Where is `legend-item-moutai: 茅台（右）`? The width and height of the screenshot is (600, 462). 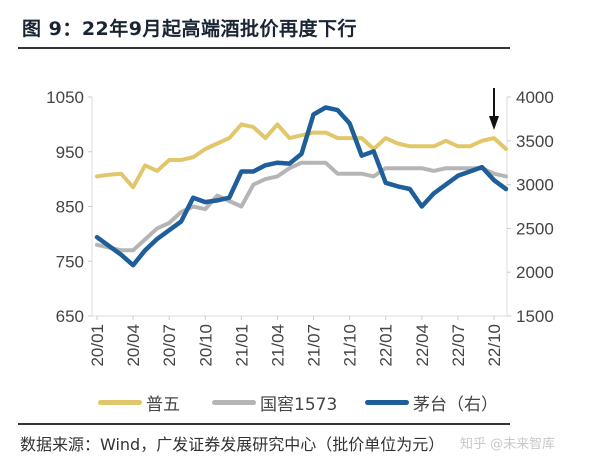 legend-item-moutai: 茅台（右） is located at coordinates (431, 402).